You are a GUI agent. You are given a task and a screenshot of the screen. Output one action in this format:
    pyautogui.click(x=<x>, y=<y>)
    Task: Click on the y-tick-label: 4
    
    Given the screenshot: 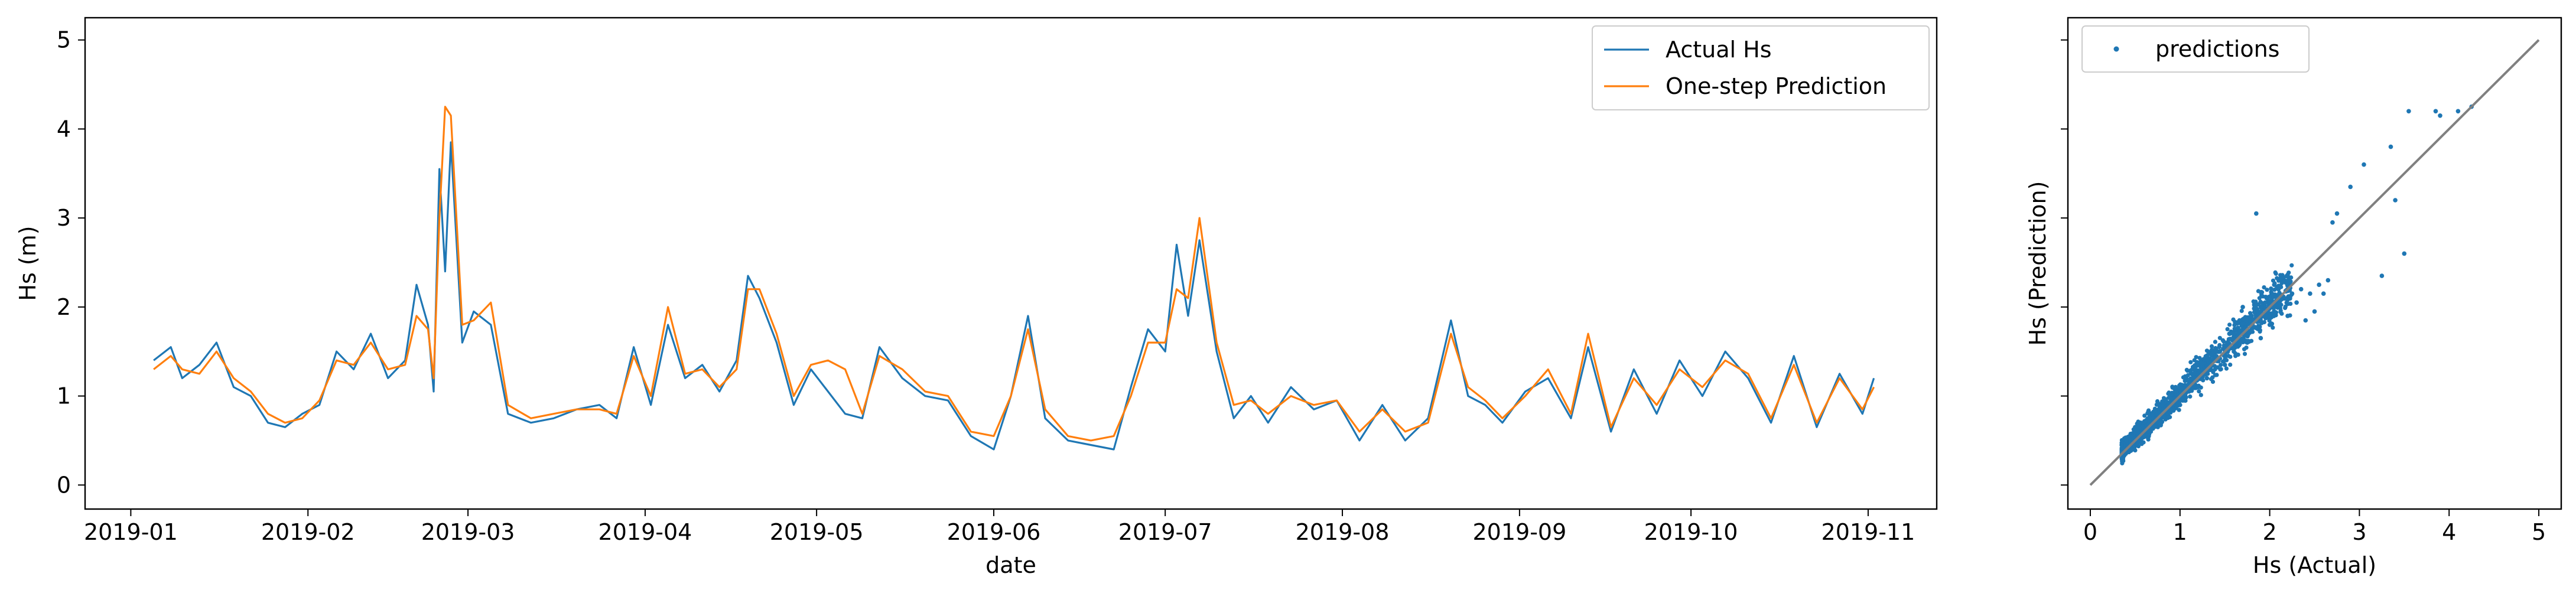 What is the action you would take?
    pyautogui.click(x=64, y=129)
    